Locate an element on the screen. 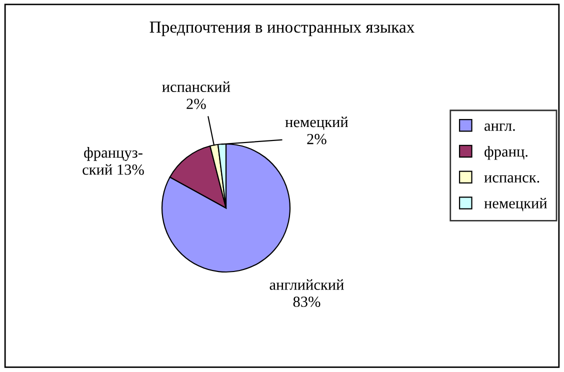 Image resolution: width=564 pixels, height=372 pixels. legend-label: англ. is located at coordinates (499, 127).